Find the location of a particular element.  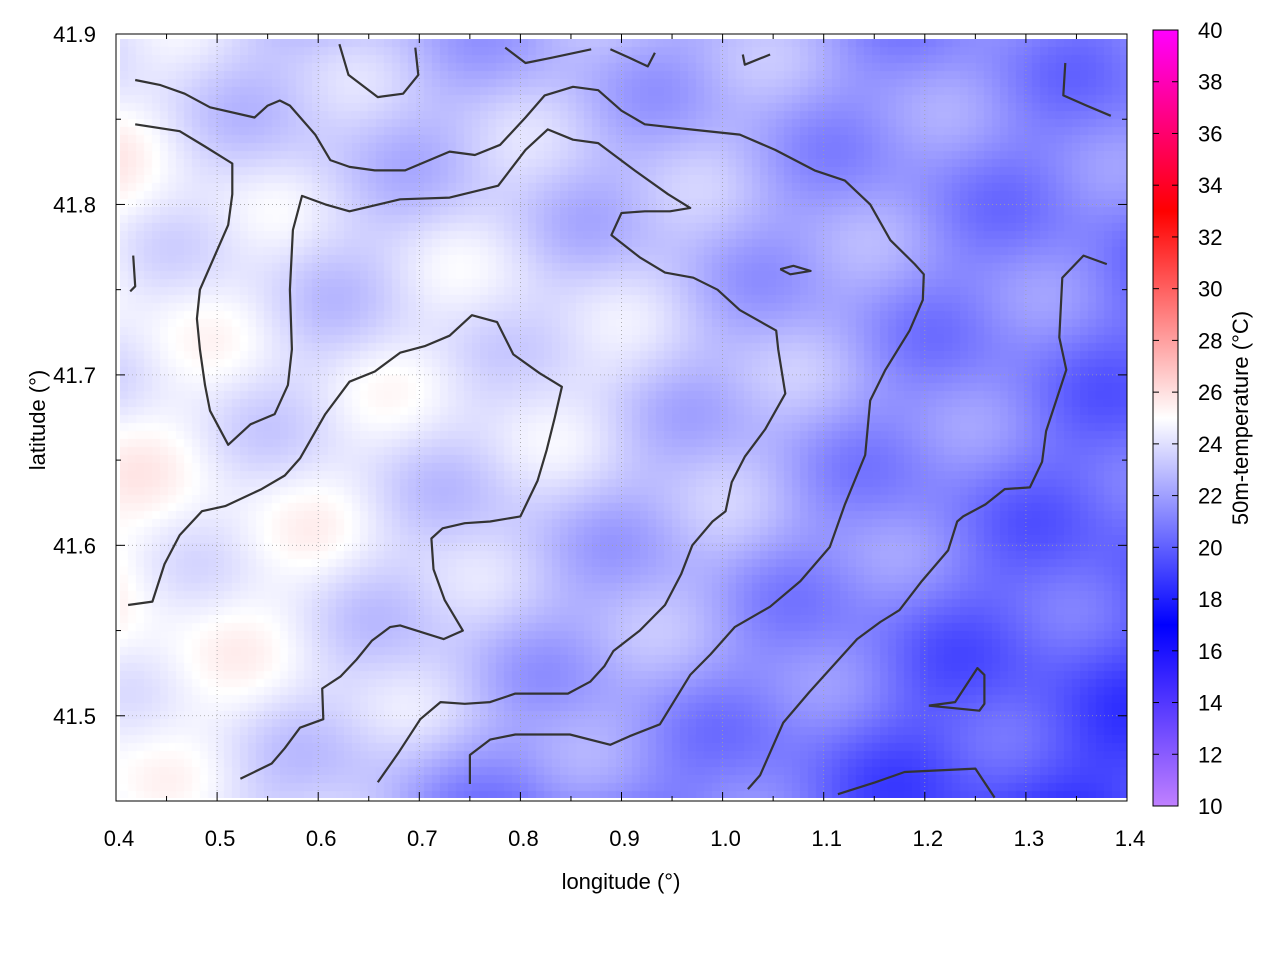

colorbar-tick-label: 36 is located at coordinates (1210, 133).